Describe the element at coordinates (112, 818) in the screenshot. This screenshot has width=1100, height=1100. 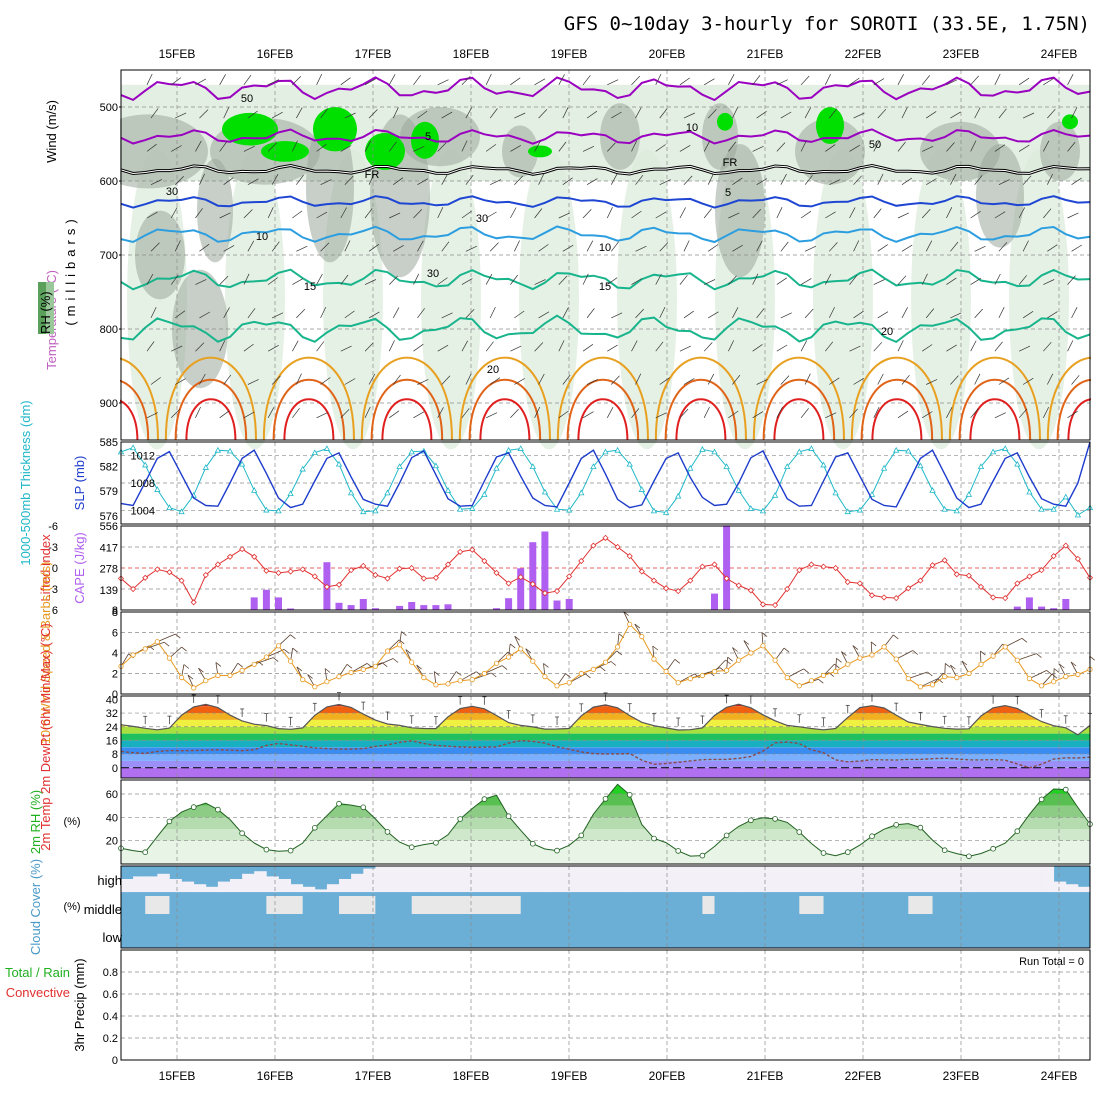
I see `rh-tick-label: 40` at that location.